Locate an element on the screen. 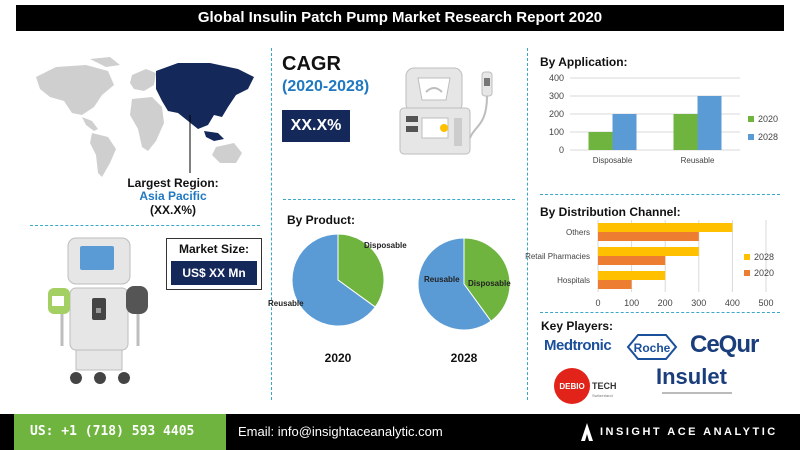 This screenshot has width=800, height=450. dist-y-tick: Hospitals is located at coordinates (573, 280).